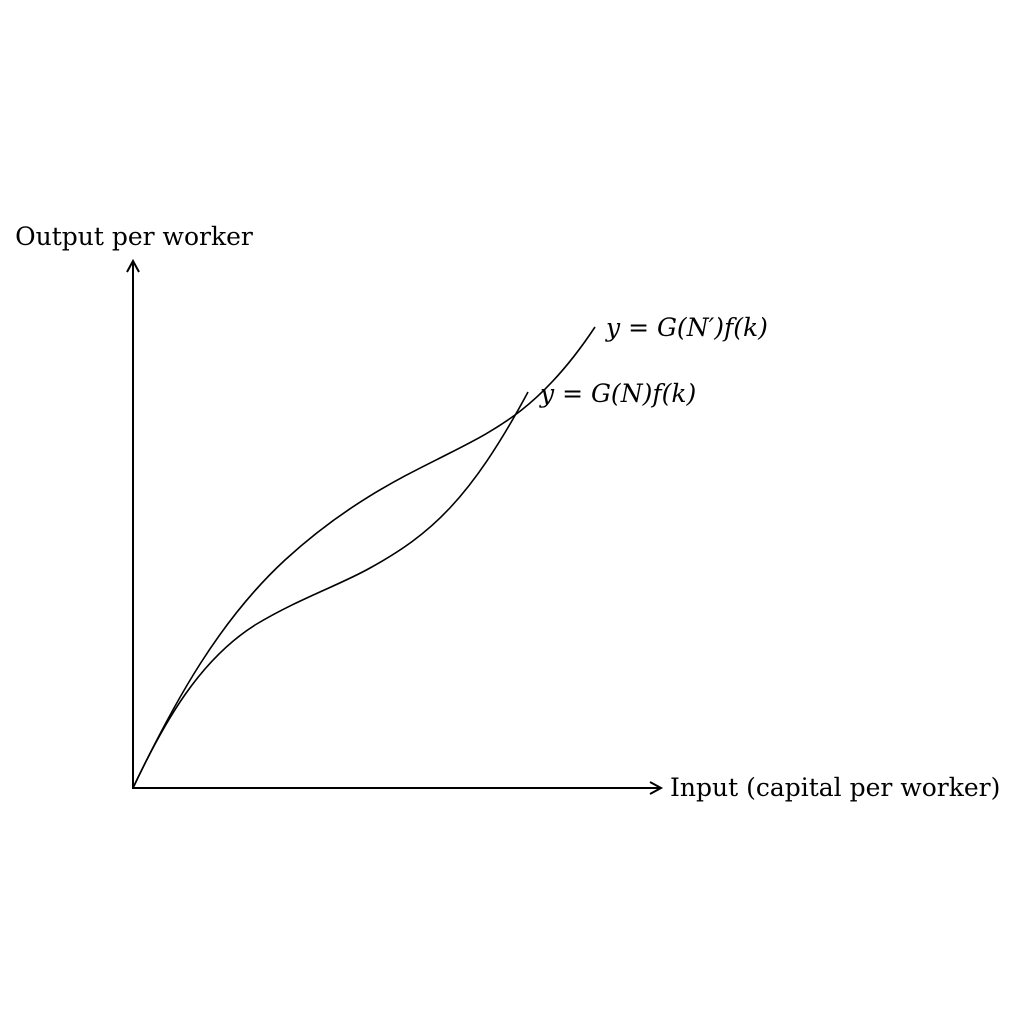 This screenshot has height=1024, width=1024. What do you see at coordinates (656, 788) in the screenshot?
I see `x-axis-arrowhead` at bounding box center [656, 788].